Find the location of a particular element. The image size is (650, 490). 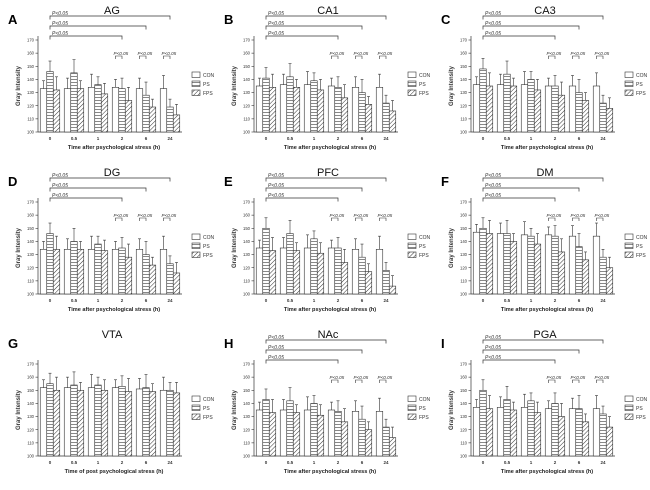

panel-title: CA1 is located at coordinates (327, 11).